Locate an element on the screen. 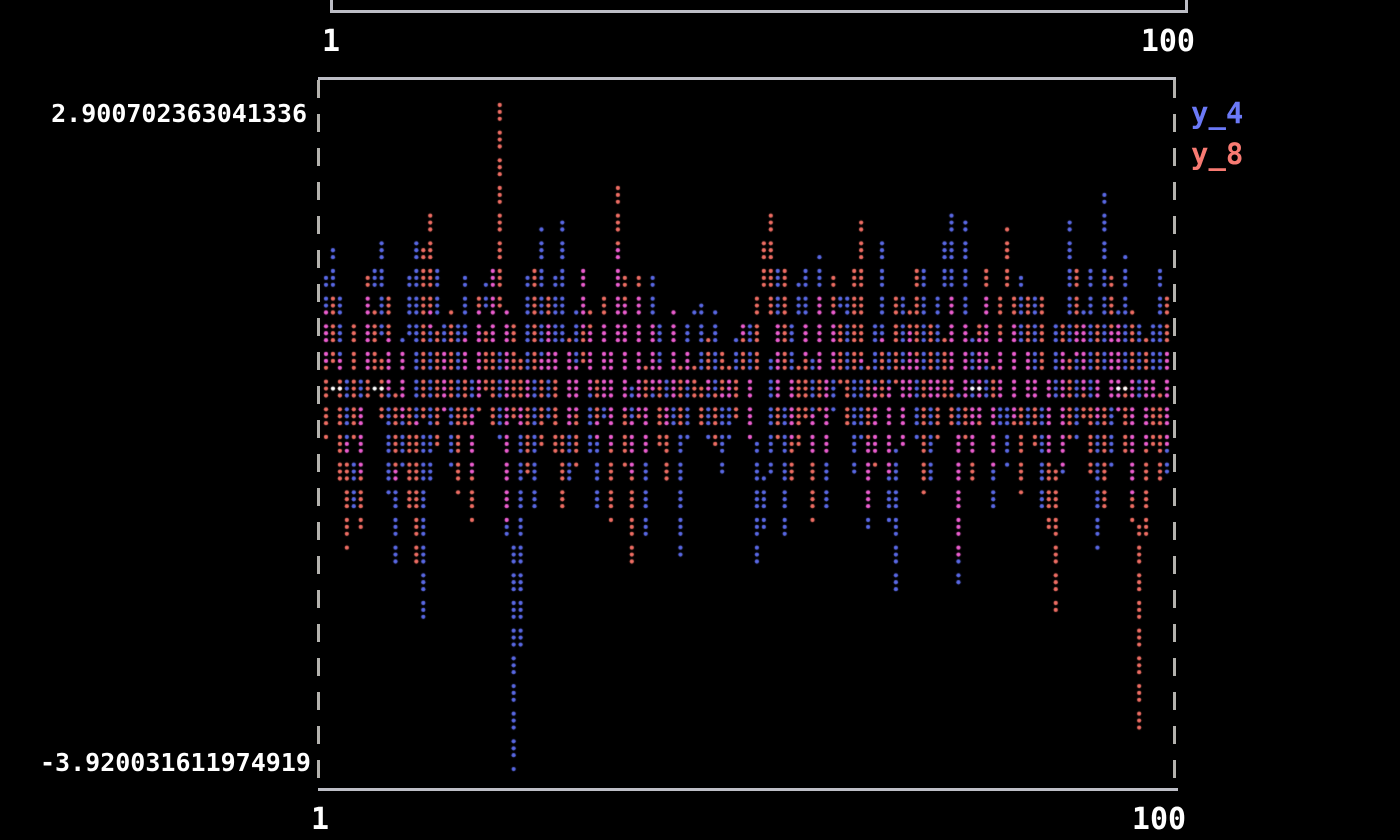 The width and height of the screenshot is (1400, 840). y-min-label: -3.920031611974919 is located at coordinates (175, 762).